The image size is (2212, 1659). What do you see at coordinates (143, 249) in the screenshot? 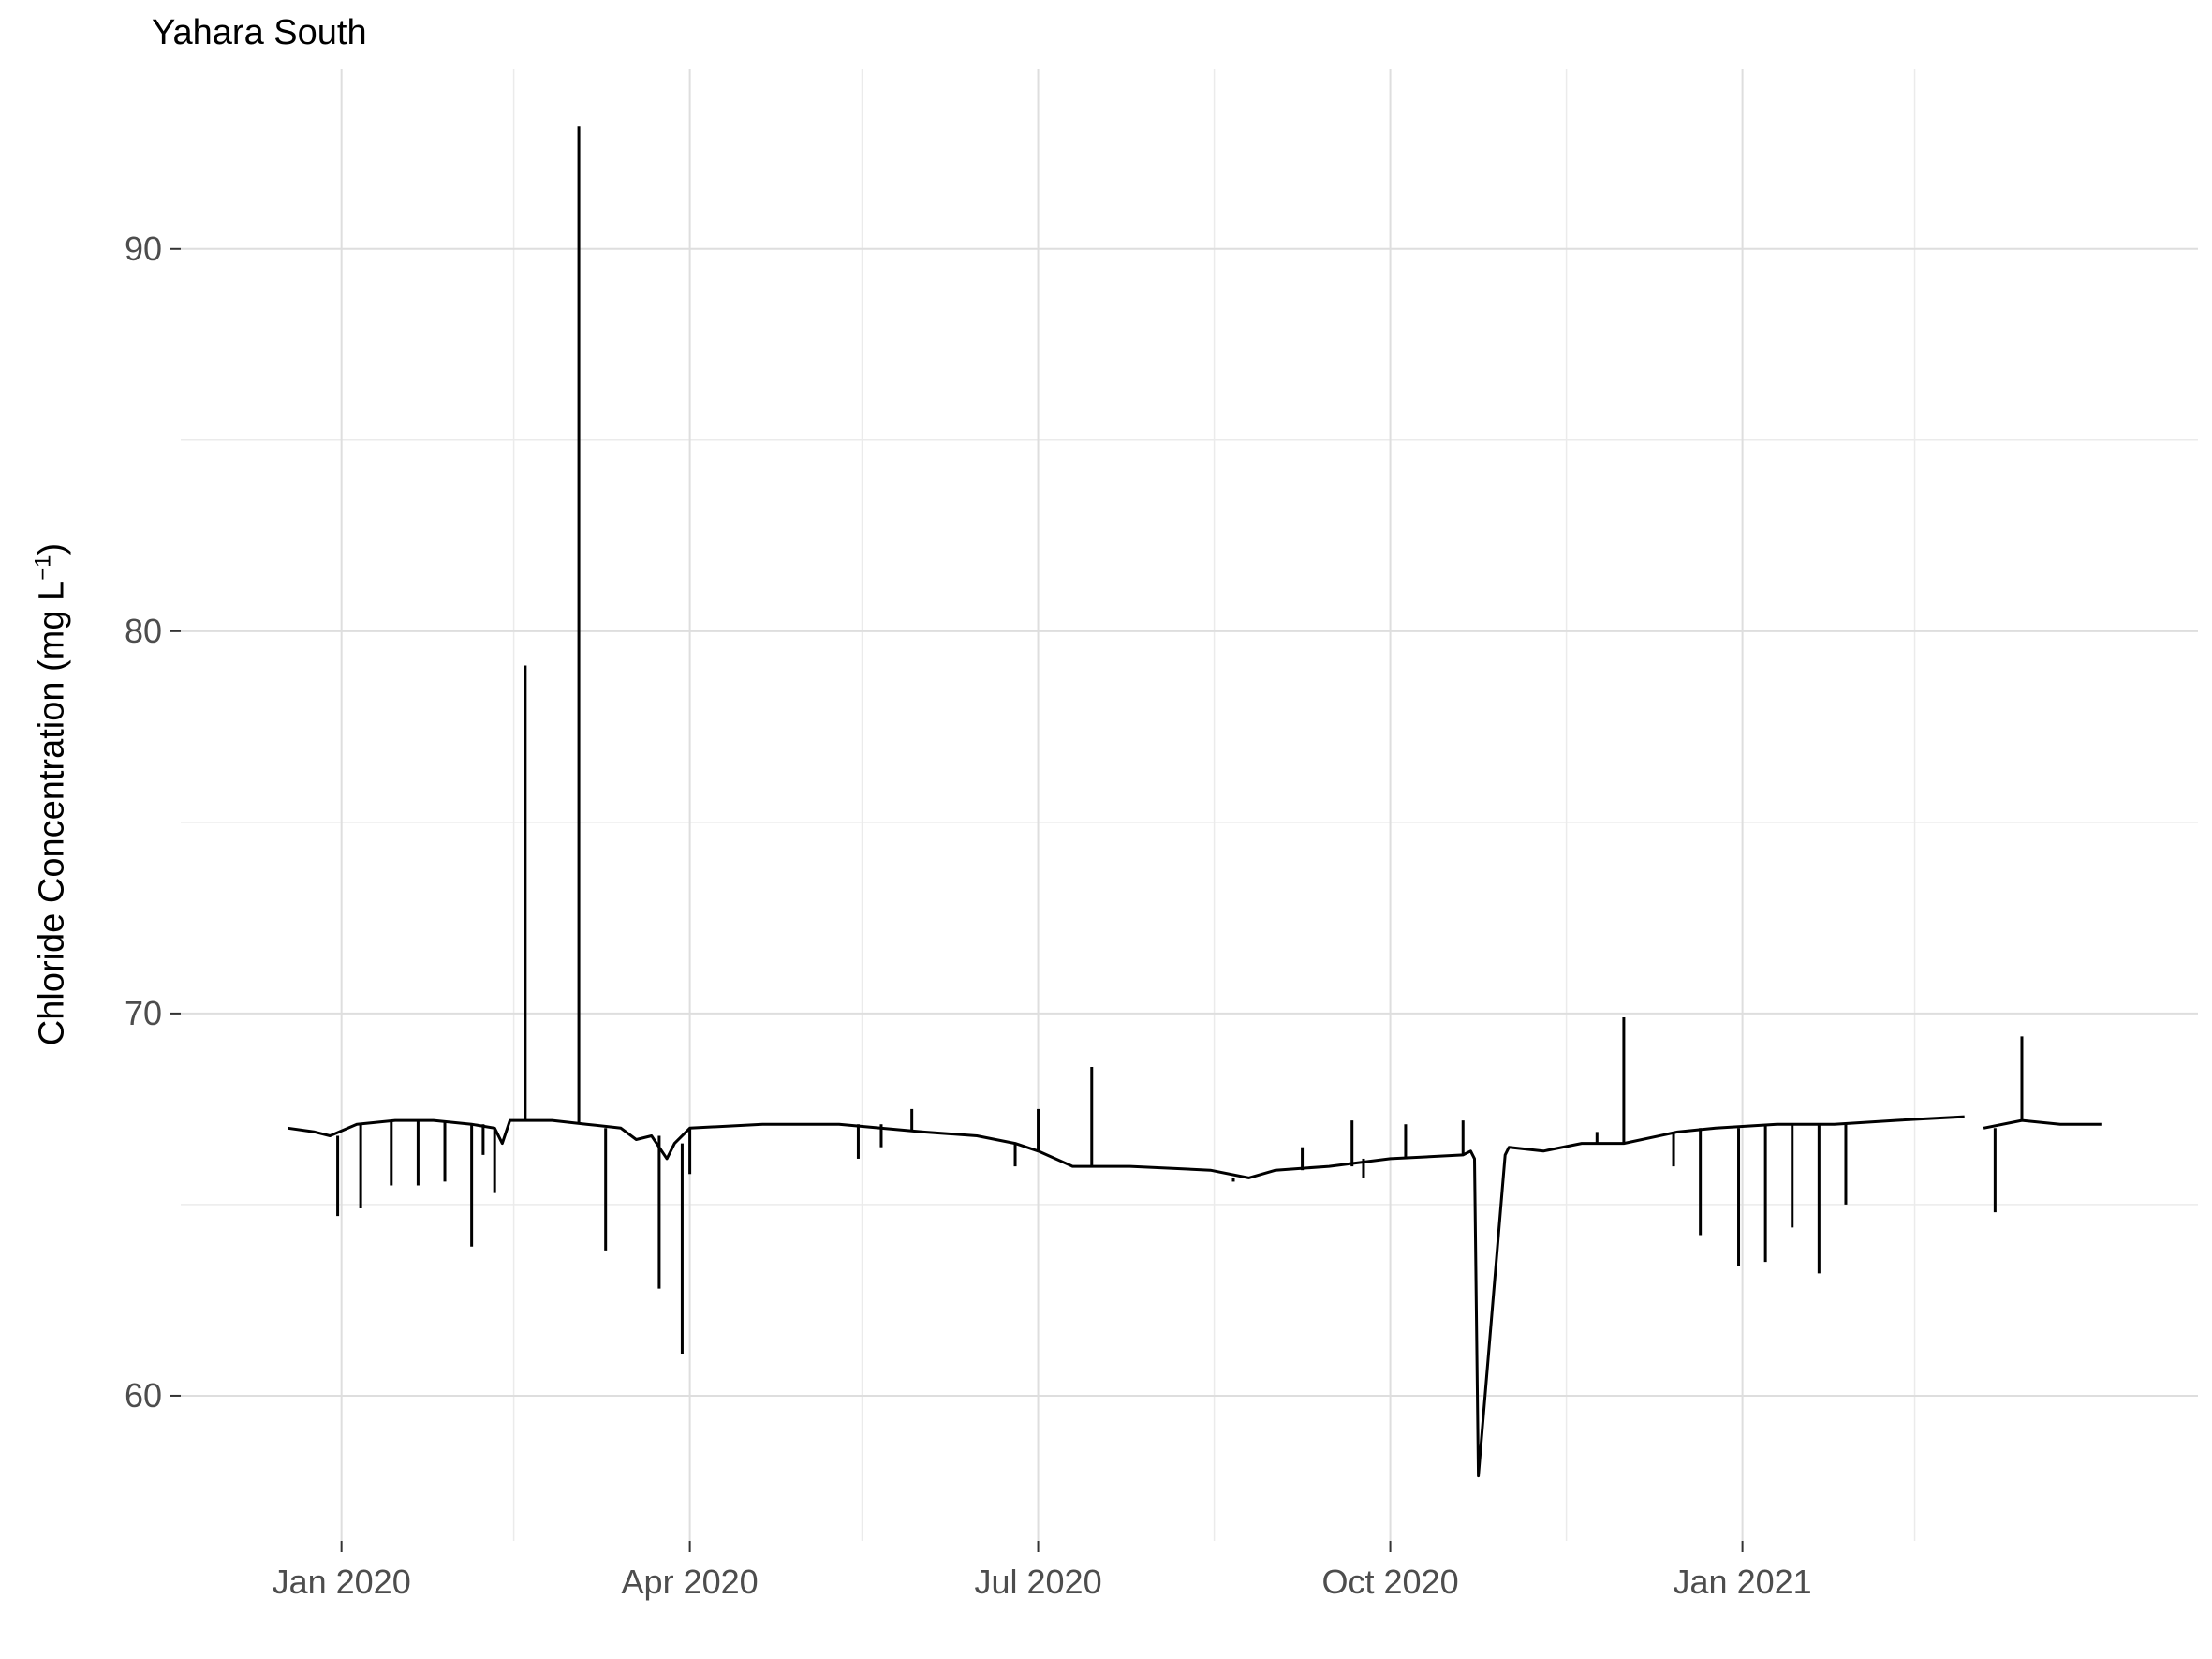
I see `y-tick-label: 90` at bounding box center [143, 249].